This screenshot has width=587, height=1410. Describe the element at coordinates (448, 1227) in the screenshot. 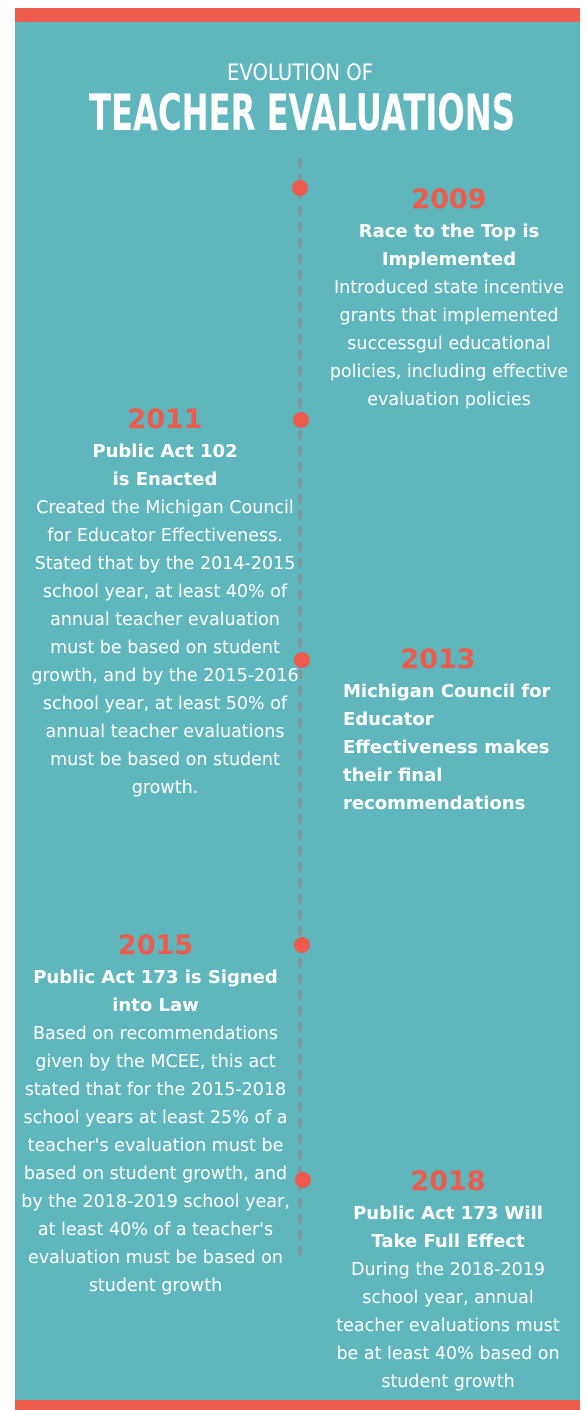

I see `event-heading: Public Act 173 Will Take Full Effect` at that location.